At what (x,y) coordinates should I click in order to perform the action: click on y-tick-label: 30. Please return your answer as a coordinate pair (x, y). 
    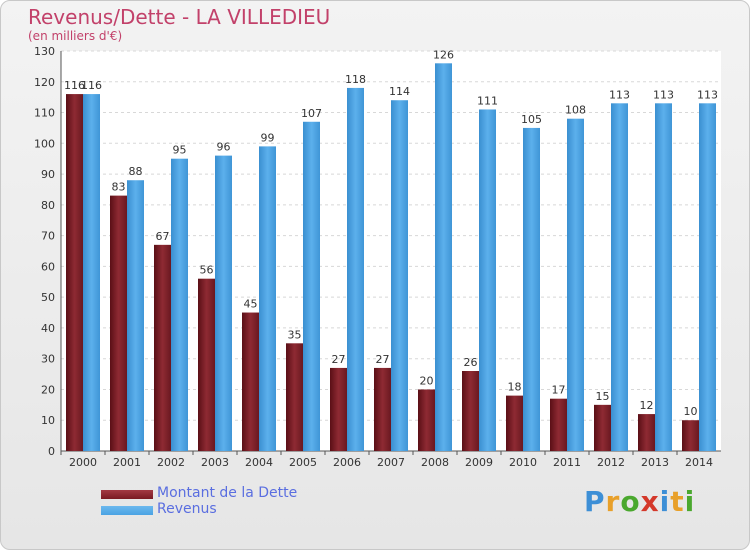
    Looking at the image, I should click on (48, 359).